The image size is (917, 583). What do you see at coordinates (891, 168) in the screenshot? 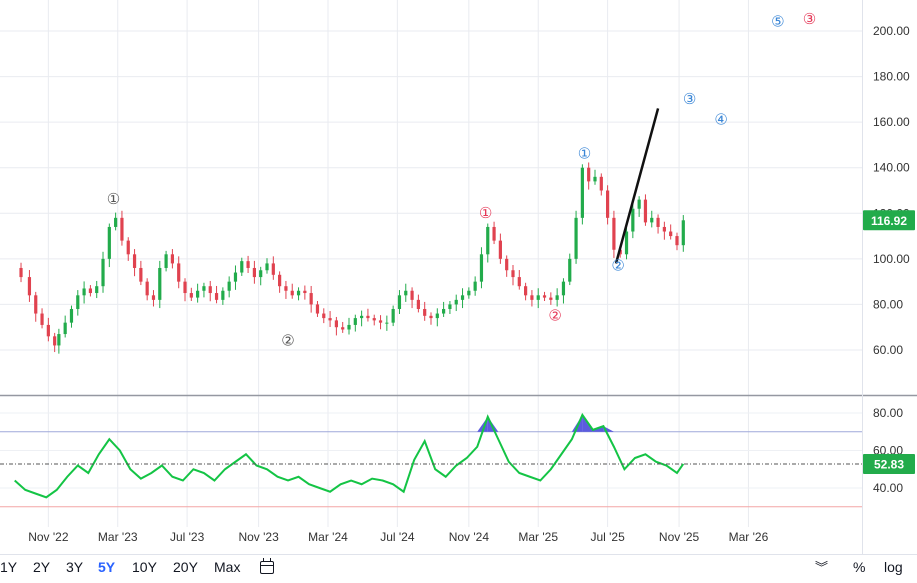
I see `price-tick-label: 140.00` at bounding box center [891, 168].